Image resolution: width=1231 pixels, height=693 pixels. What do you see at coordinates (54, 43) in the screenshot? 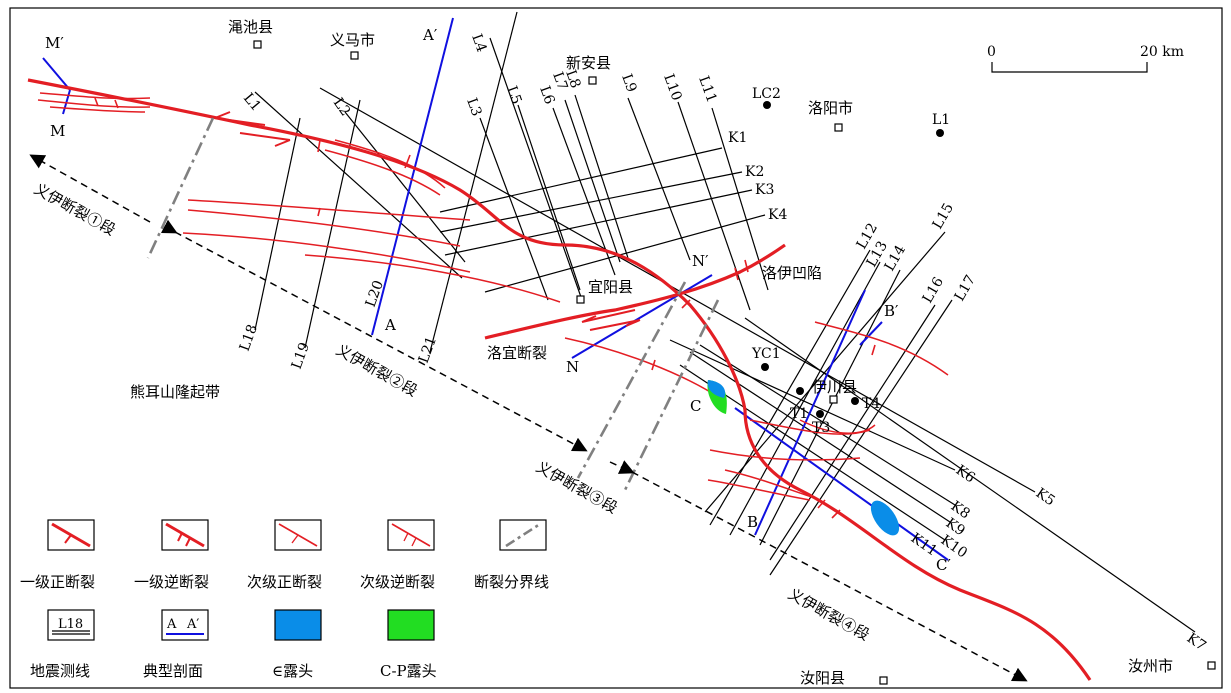
I see `profile-label-m1: M′` at bounding box center [54, 43].